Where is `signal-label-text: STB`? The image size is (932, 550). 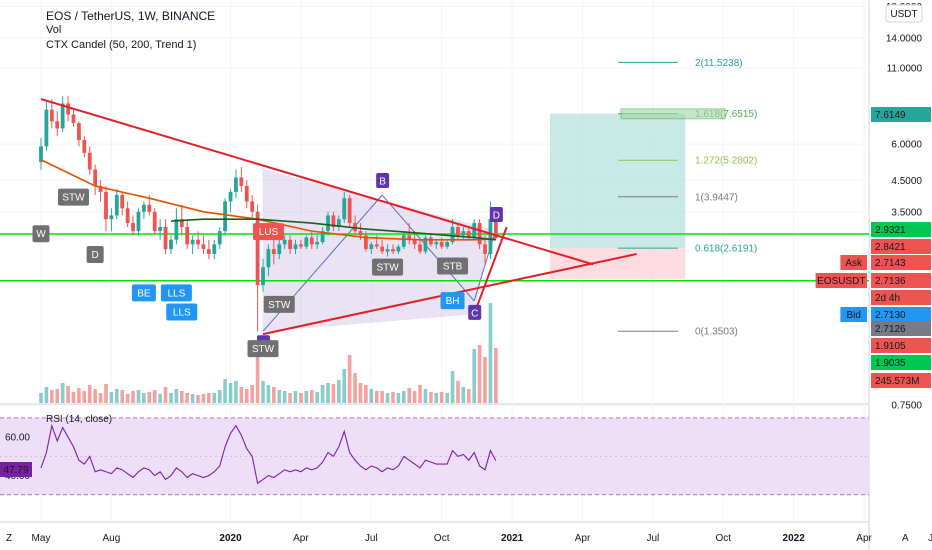
signal-label-text: STB is located at coordinates (453, 267).